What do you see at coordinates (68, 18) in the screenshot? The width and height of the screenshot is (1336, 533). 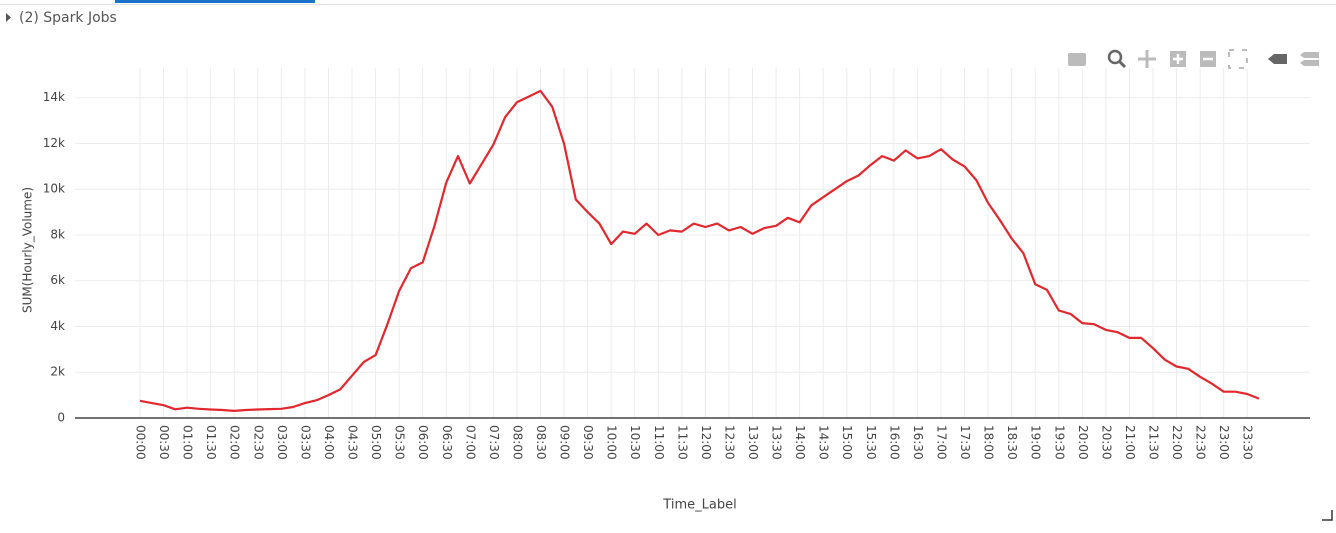 I see `spark-jobs-toggle: (2) Spark Jobs` at bounding box center [68, 18].